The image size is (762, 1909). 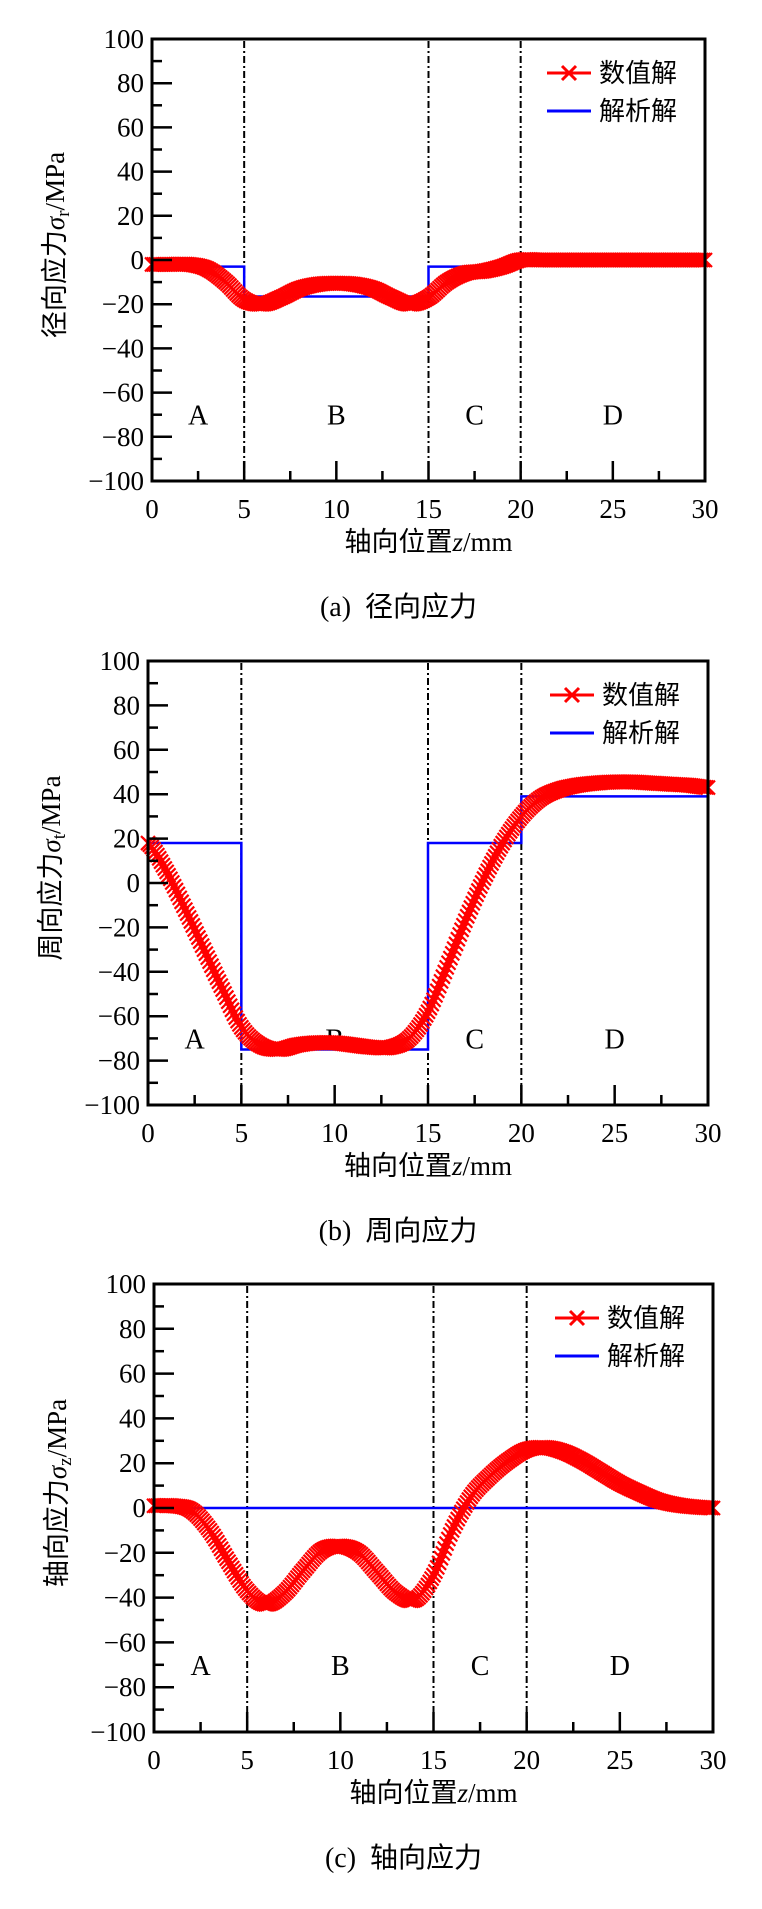 What do you see at coordinates (57, 1471) in the screenshot?
I see `y-axis-title-symbol: σ` at bounding box center [57, 1471].